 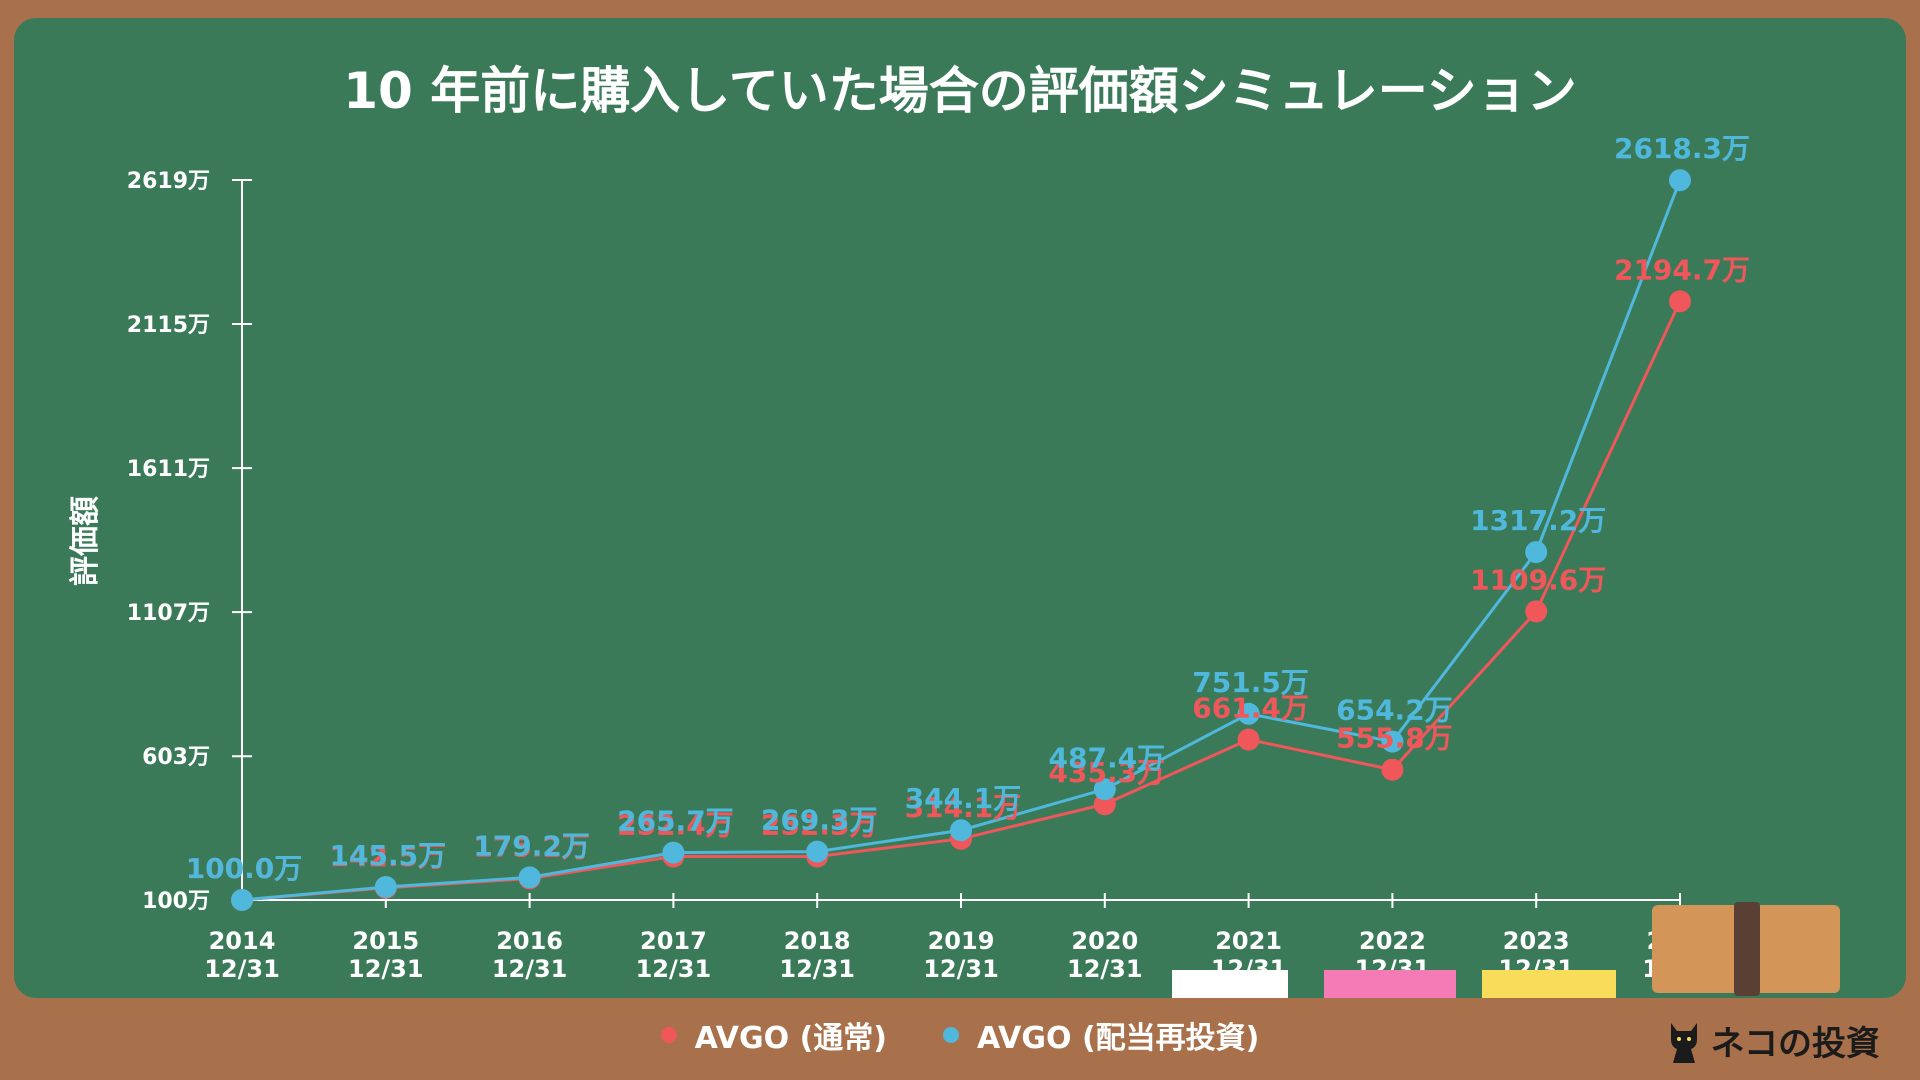 What do you see at coordinates (1248, 941) in the screenshot?
I see `x-tick-label-year: 2021` at bounding box center [1248, 941].